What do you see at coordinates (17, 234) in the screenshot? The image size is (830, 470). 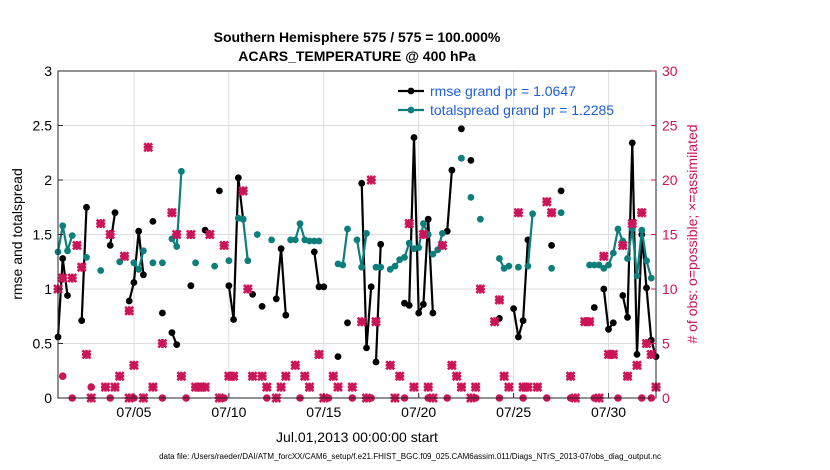 I see `y-axis-label: rmse and totalspread` at bounding box center [17, 234].